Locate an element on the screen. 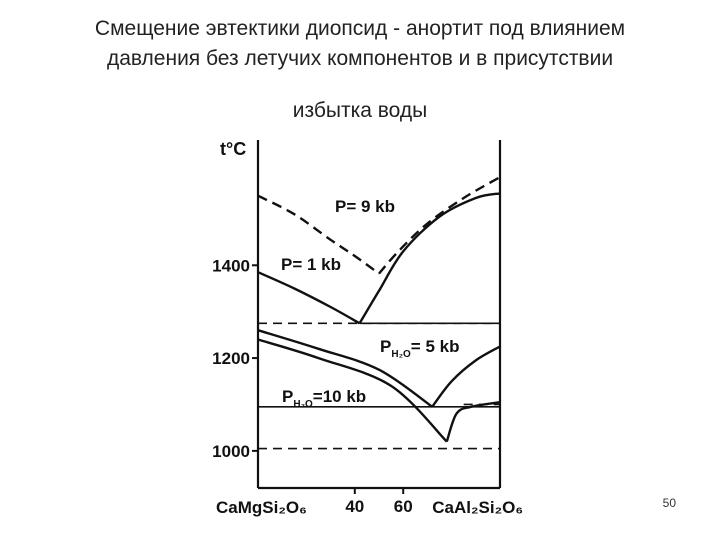 This screenshot has height=540, width=720. series-1-right-branch is located at coordinates (429, 258).